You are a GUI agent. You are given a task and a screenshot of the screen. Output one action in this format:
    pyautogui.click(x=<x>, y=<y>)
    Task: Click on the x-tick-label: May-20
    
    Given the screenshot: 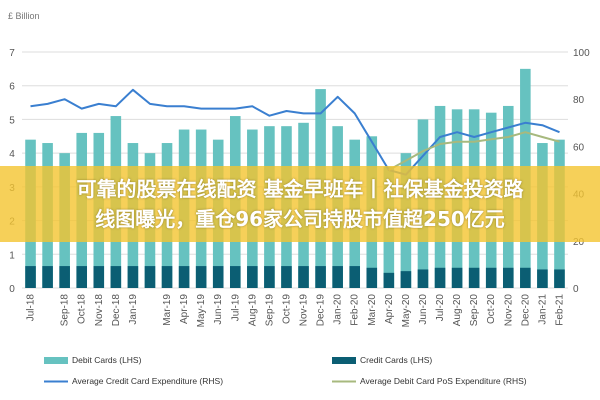 What is the action you would take?
    pyautogui.click(x=406, y=311)
    